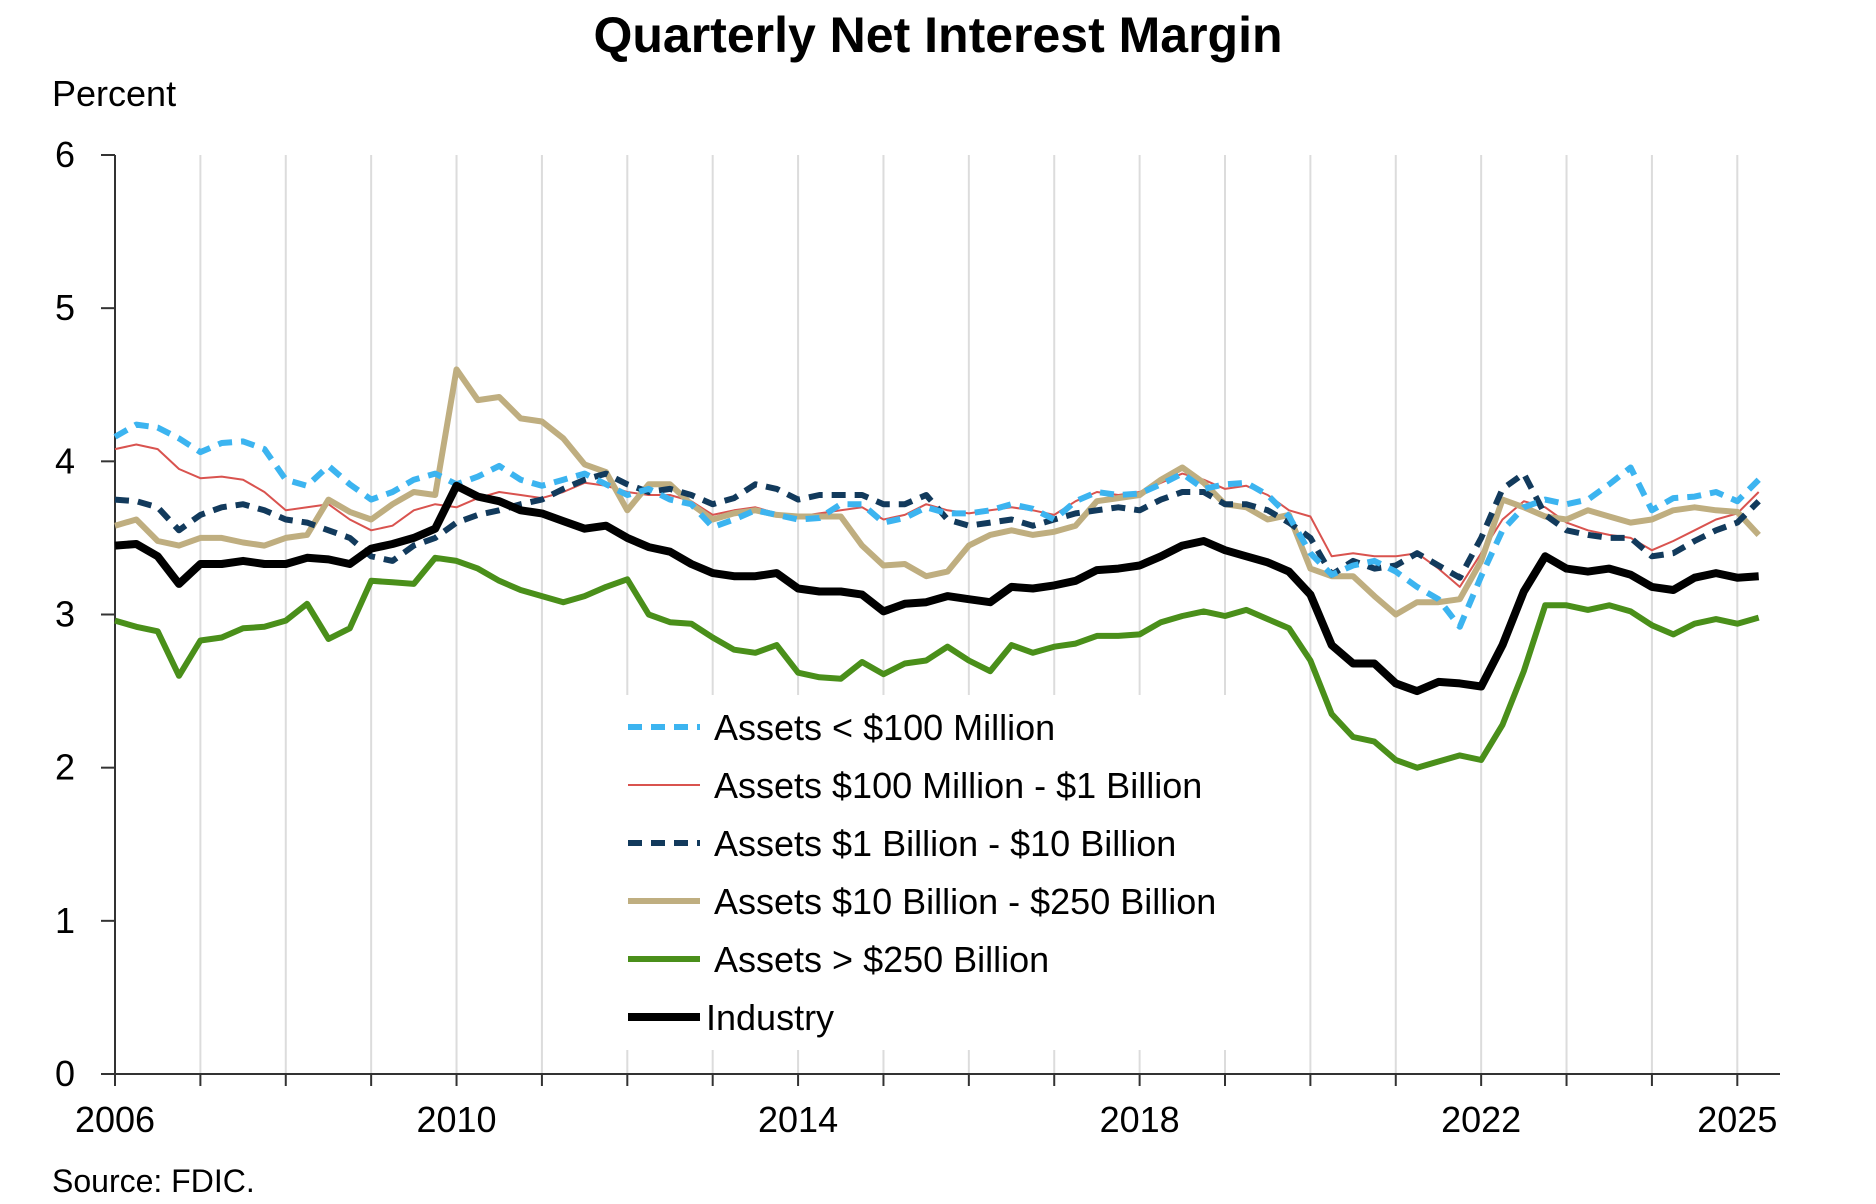 This screenshot has width=1876, height=1204. What do you see at coordinates (1481, 1119) in the screenshot?
I see `x-tick-label-2022: 2022` at bounding box center [1481, 1119].